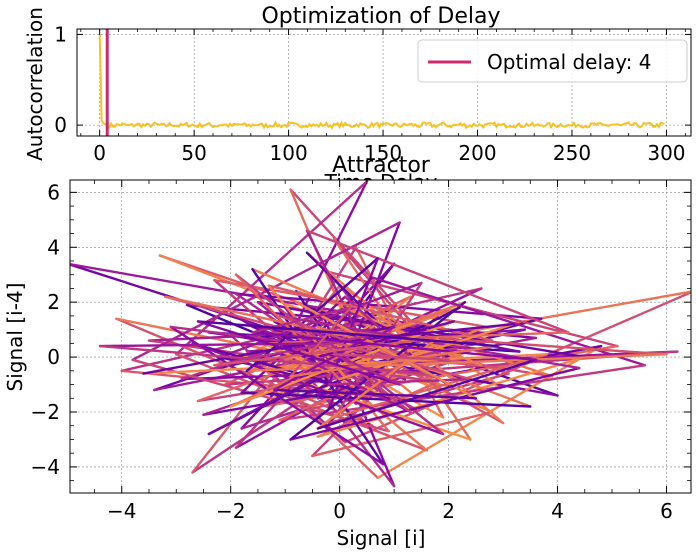 The width and height of the screenshot is (696, 555). I want to click on autocorrelation-series, so click(381, 82).